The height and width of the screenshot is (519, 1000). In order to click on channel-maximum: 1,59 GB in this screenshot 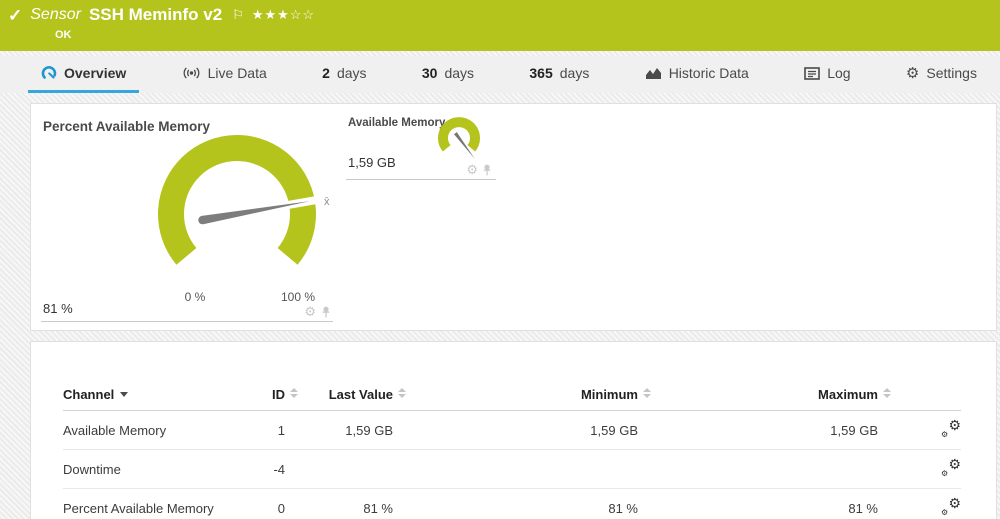, I will do `click(771, 430)`.